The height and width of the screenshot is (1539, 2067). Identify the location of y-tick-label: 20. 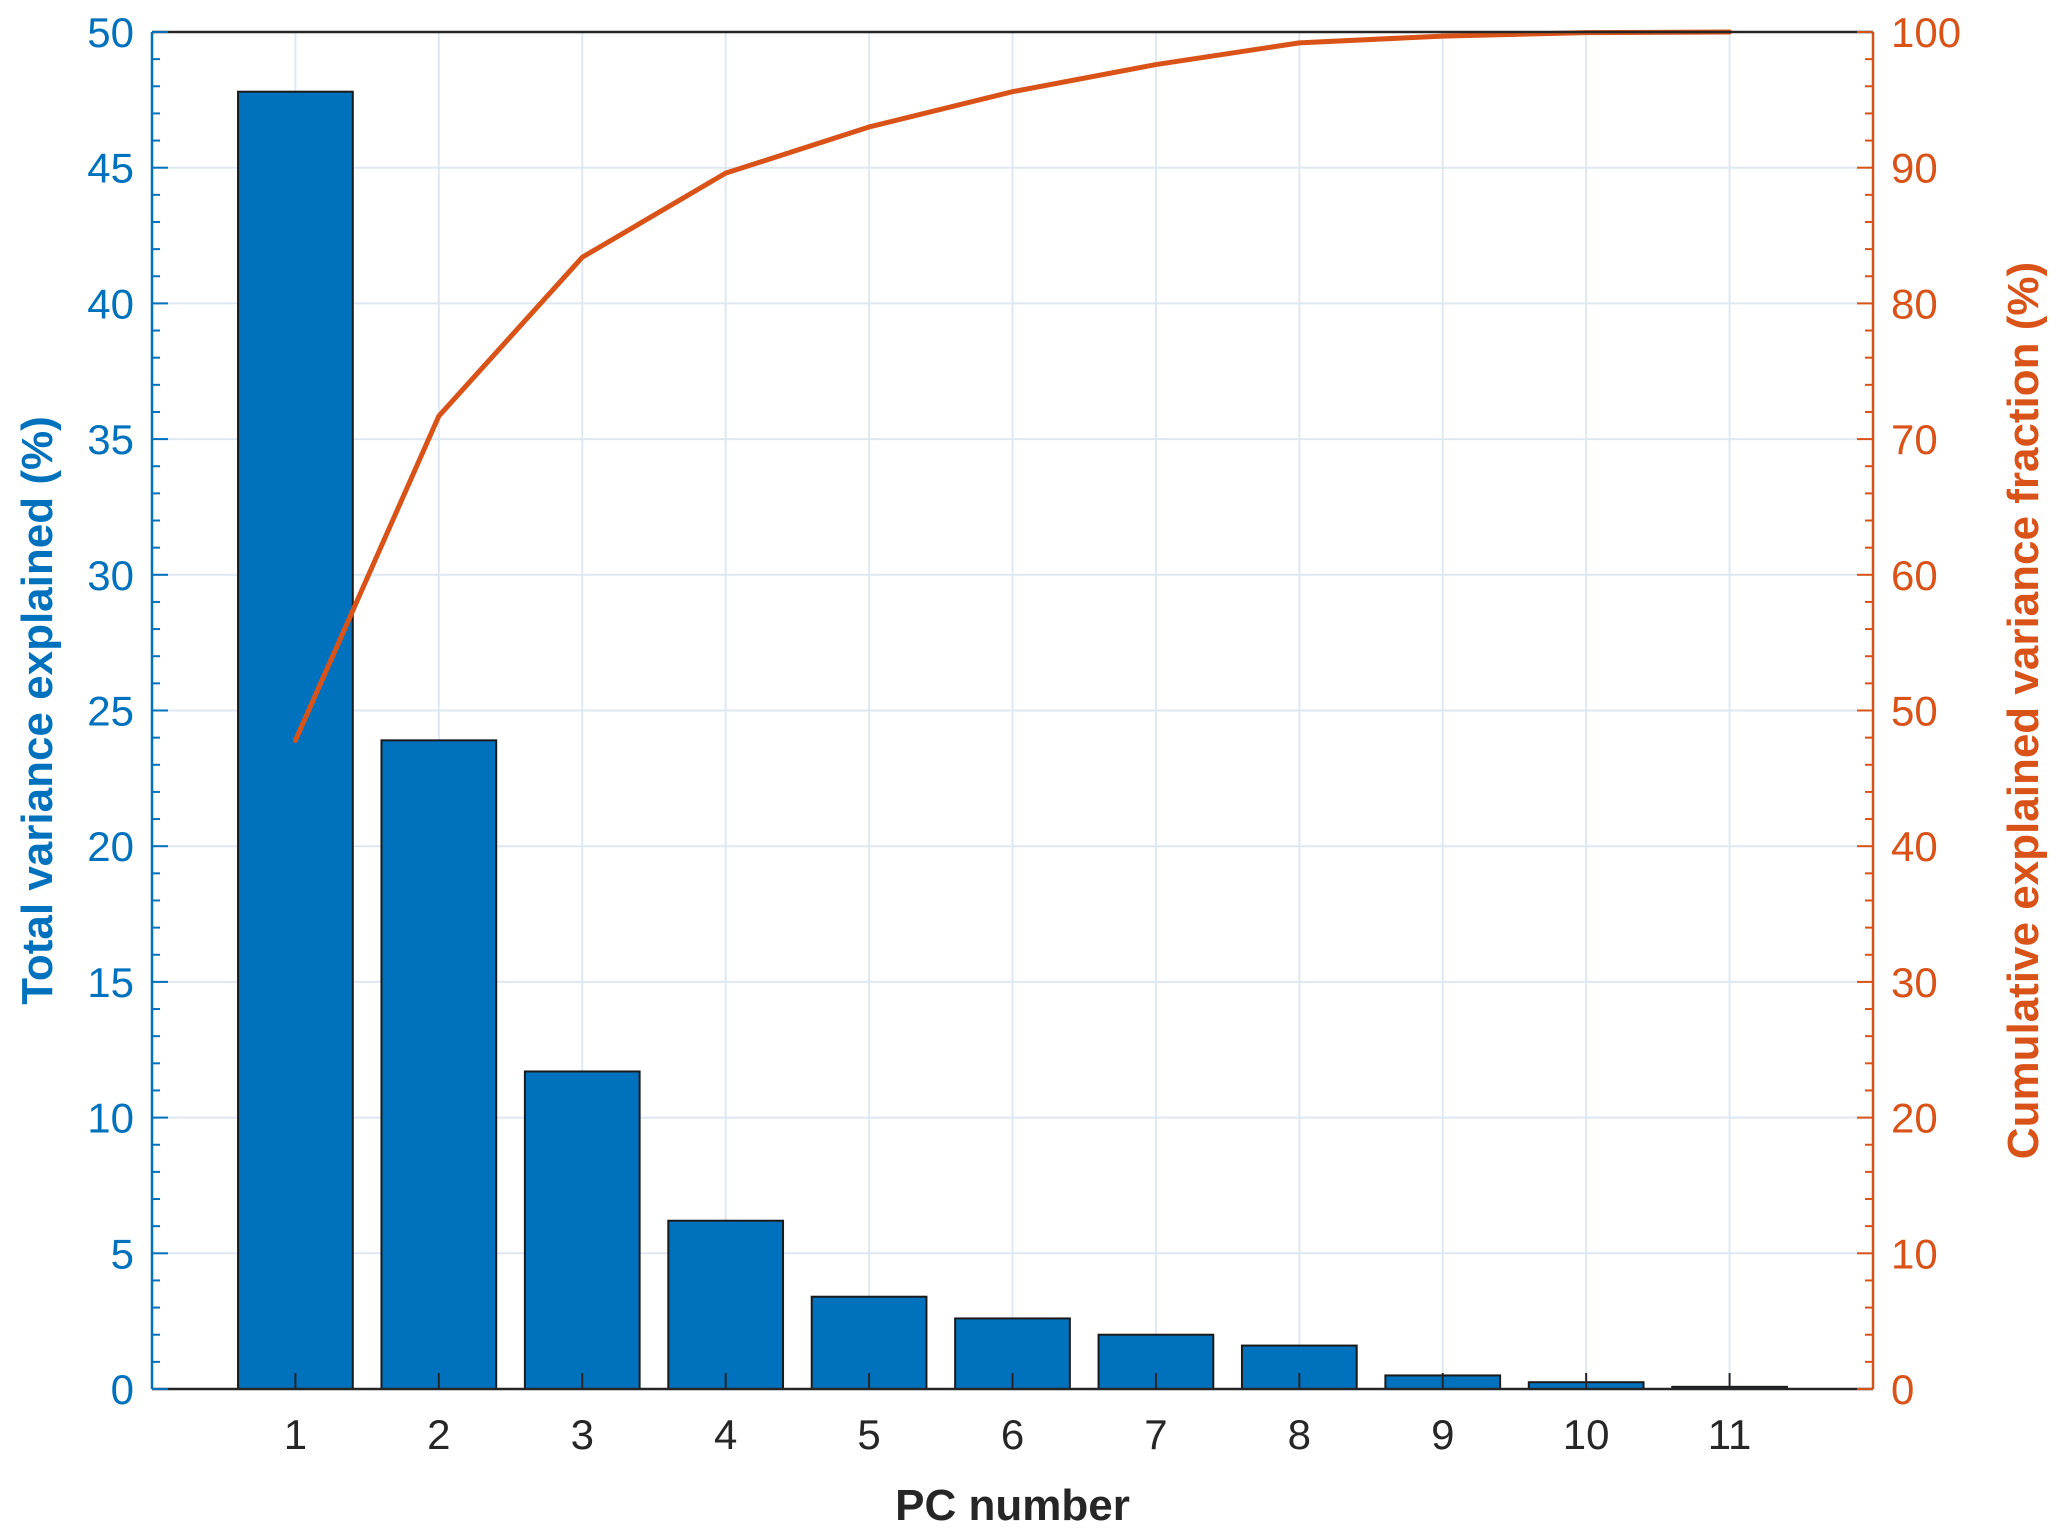
(110, 846).